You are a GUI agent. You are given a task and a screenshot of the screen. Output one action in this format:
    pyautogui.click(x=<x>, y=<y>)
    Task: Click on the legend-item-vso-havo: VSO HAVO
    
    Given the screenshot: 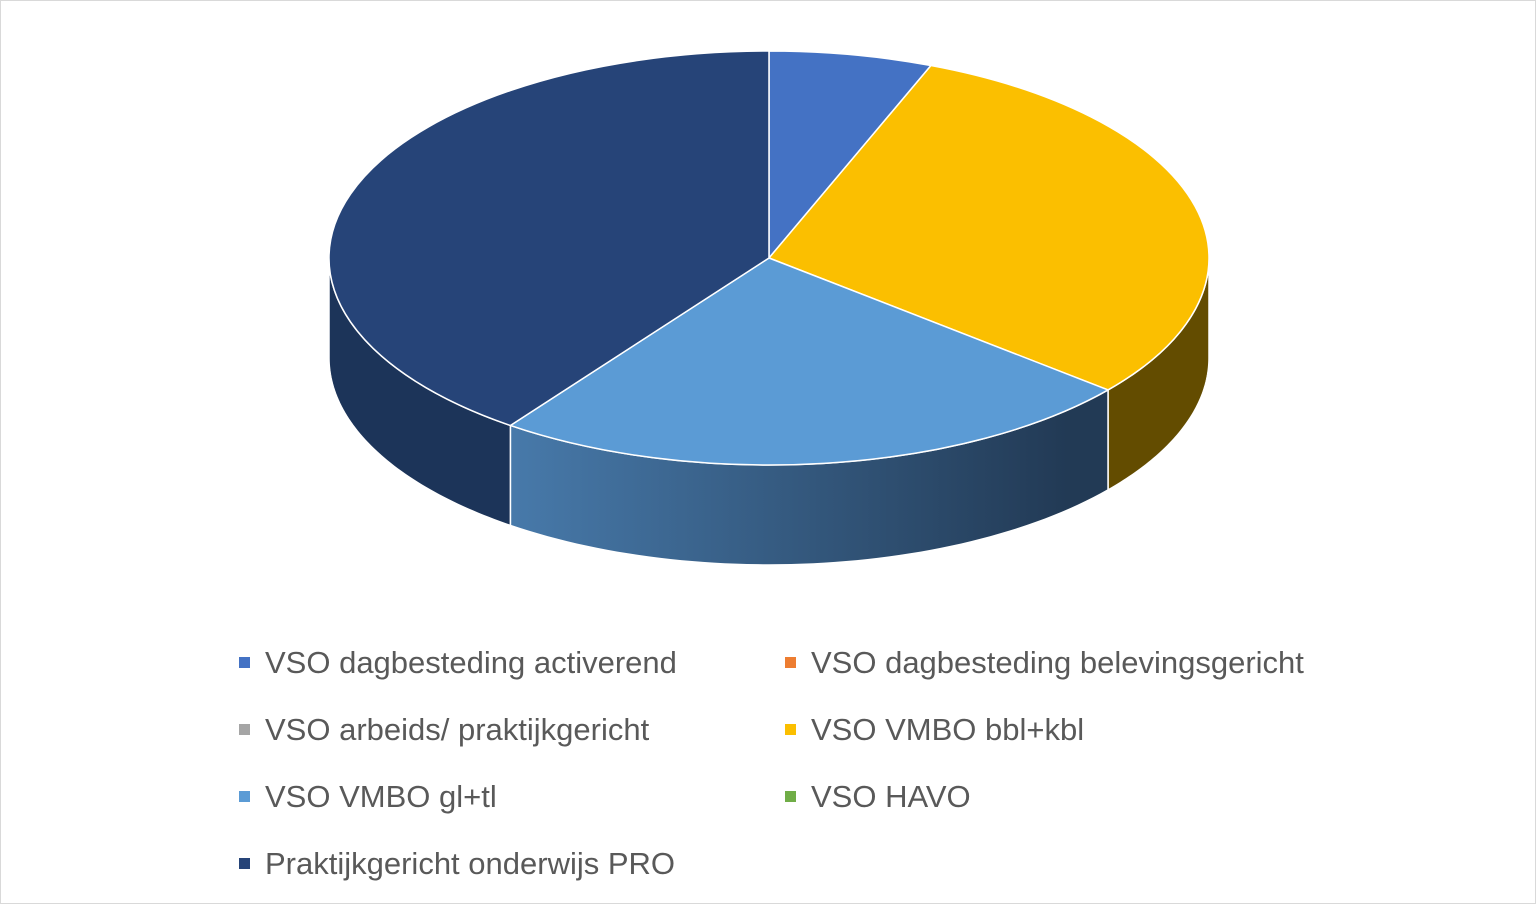 What is the action you would take?
    pyautogui.click(x=1065, y=796)
    